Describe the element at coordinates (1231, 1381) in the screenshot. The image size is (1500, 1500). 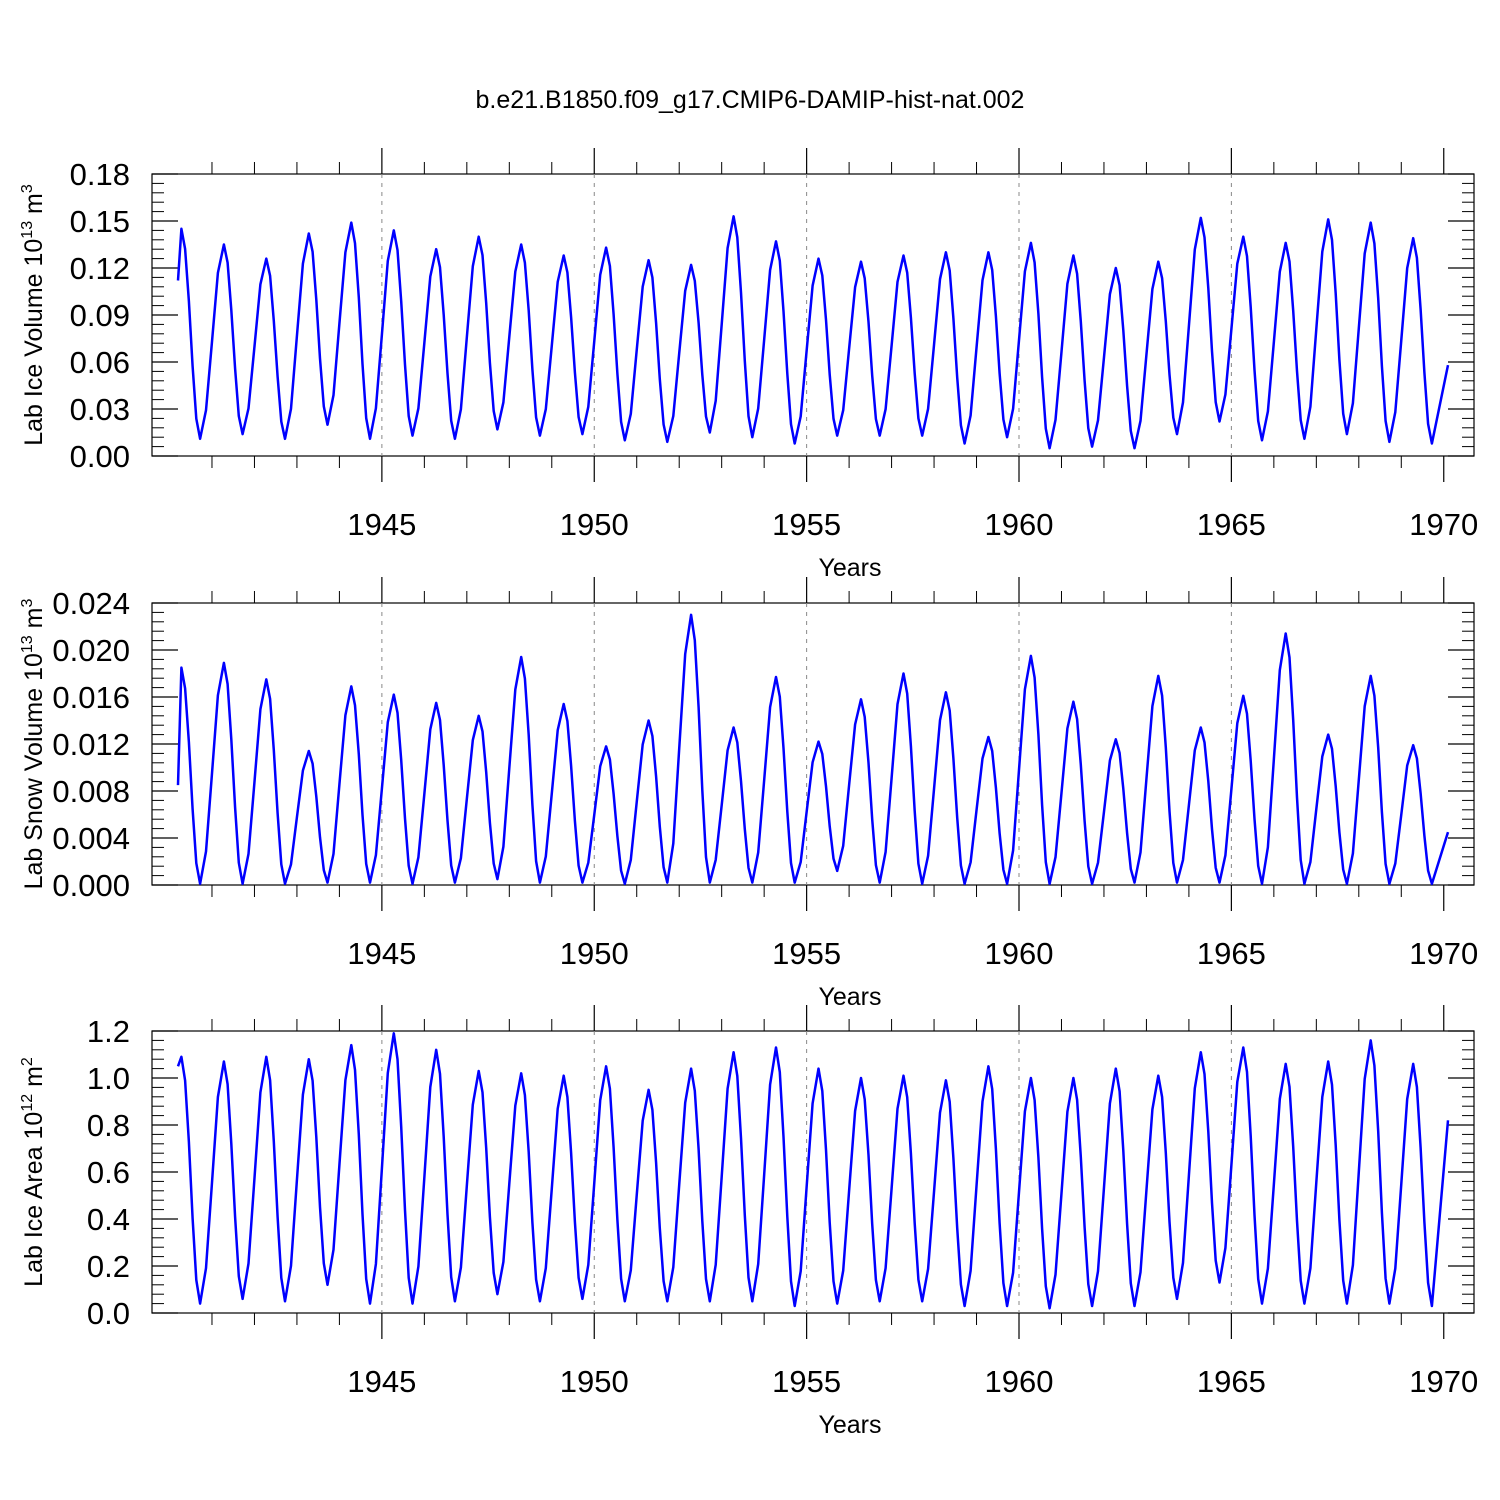
I see `ice-area-xtick-label: 1965` at that location.